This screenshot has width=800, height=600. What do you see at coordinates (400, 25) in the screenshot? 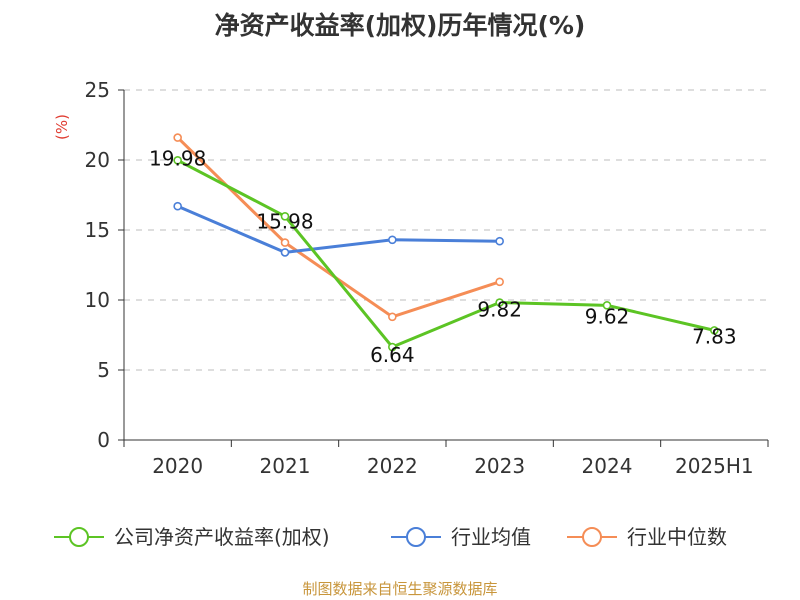
I see `chart-title: 净资产收益率(加权)历年情况(%)` at bounding box center [400, 25].